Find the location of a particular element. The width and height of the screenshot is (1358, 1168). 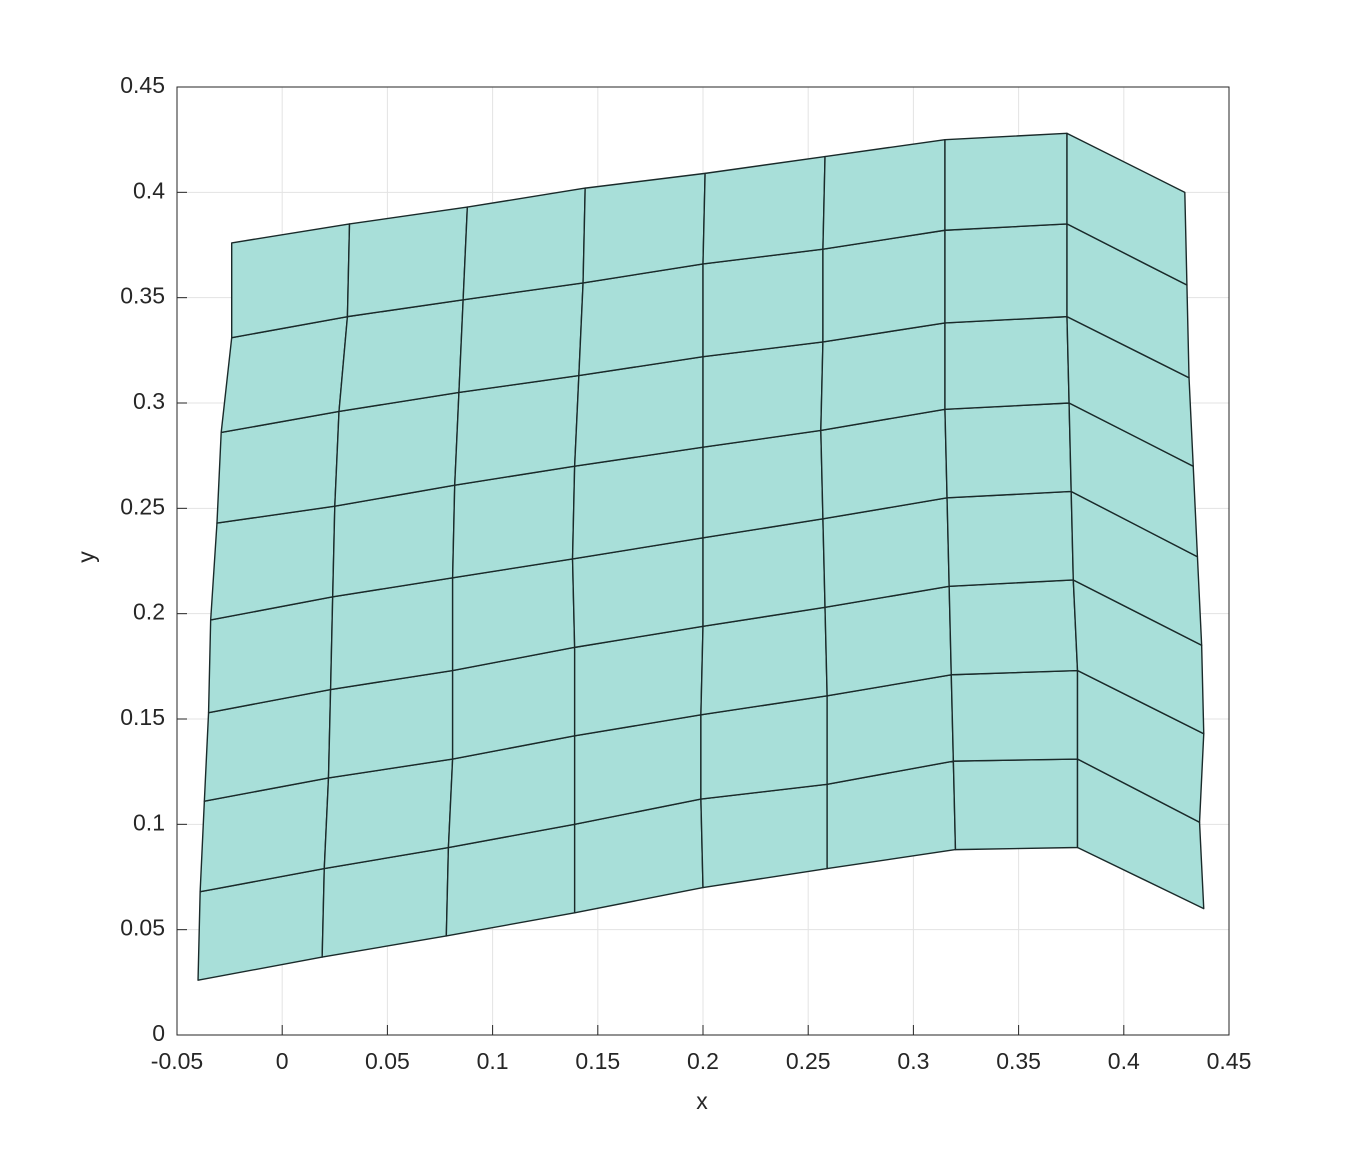

y-tick-label: 0.15 is located at coordinates (142, 717).